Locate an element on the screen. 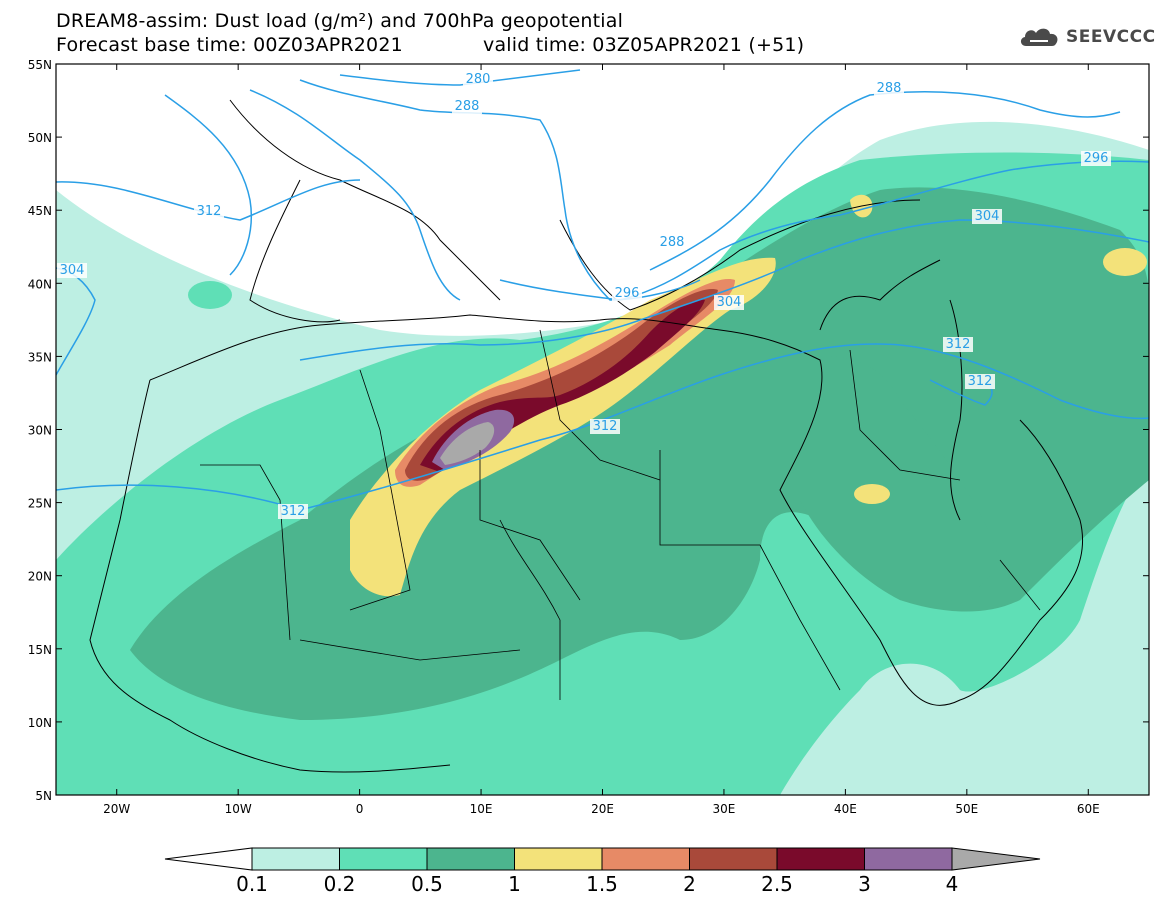  lon-tick-label: 40E is located at coordinates (845, 809).